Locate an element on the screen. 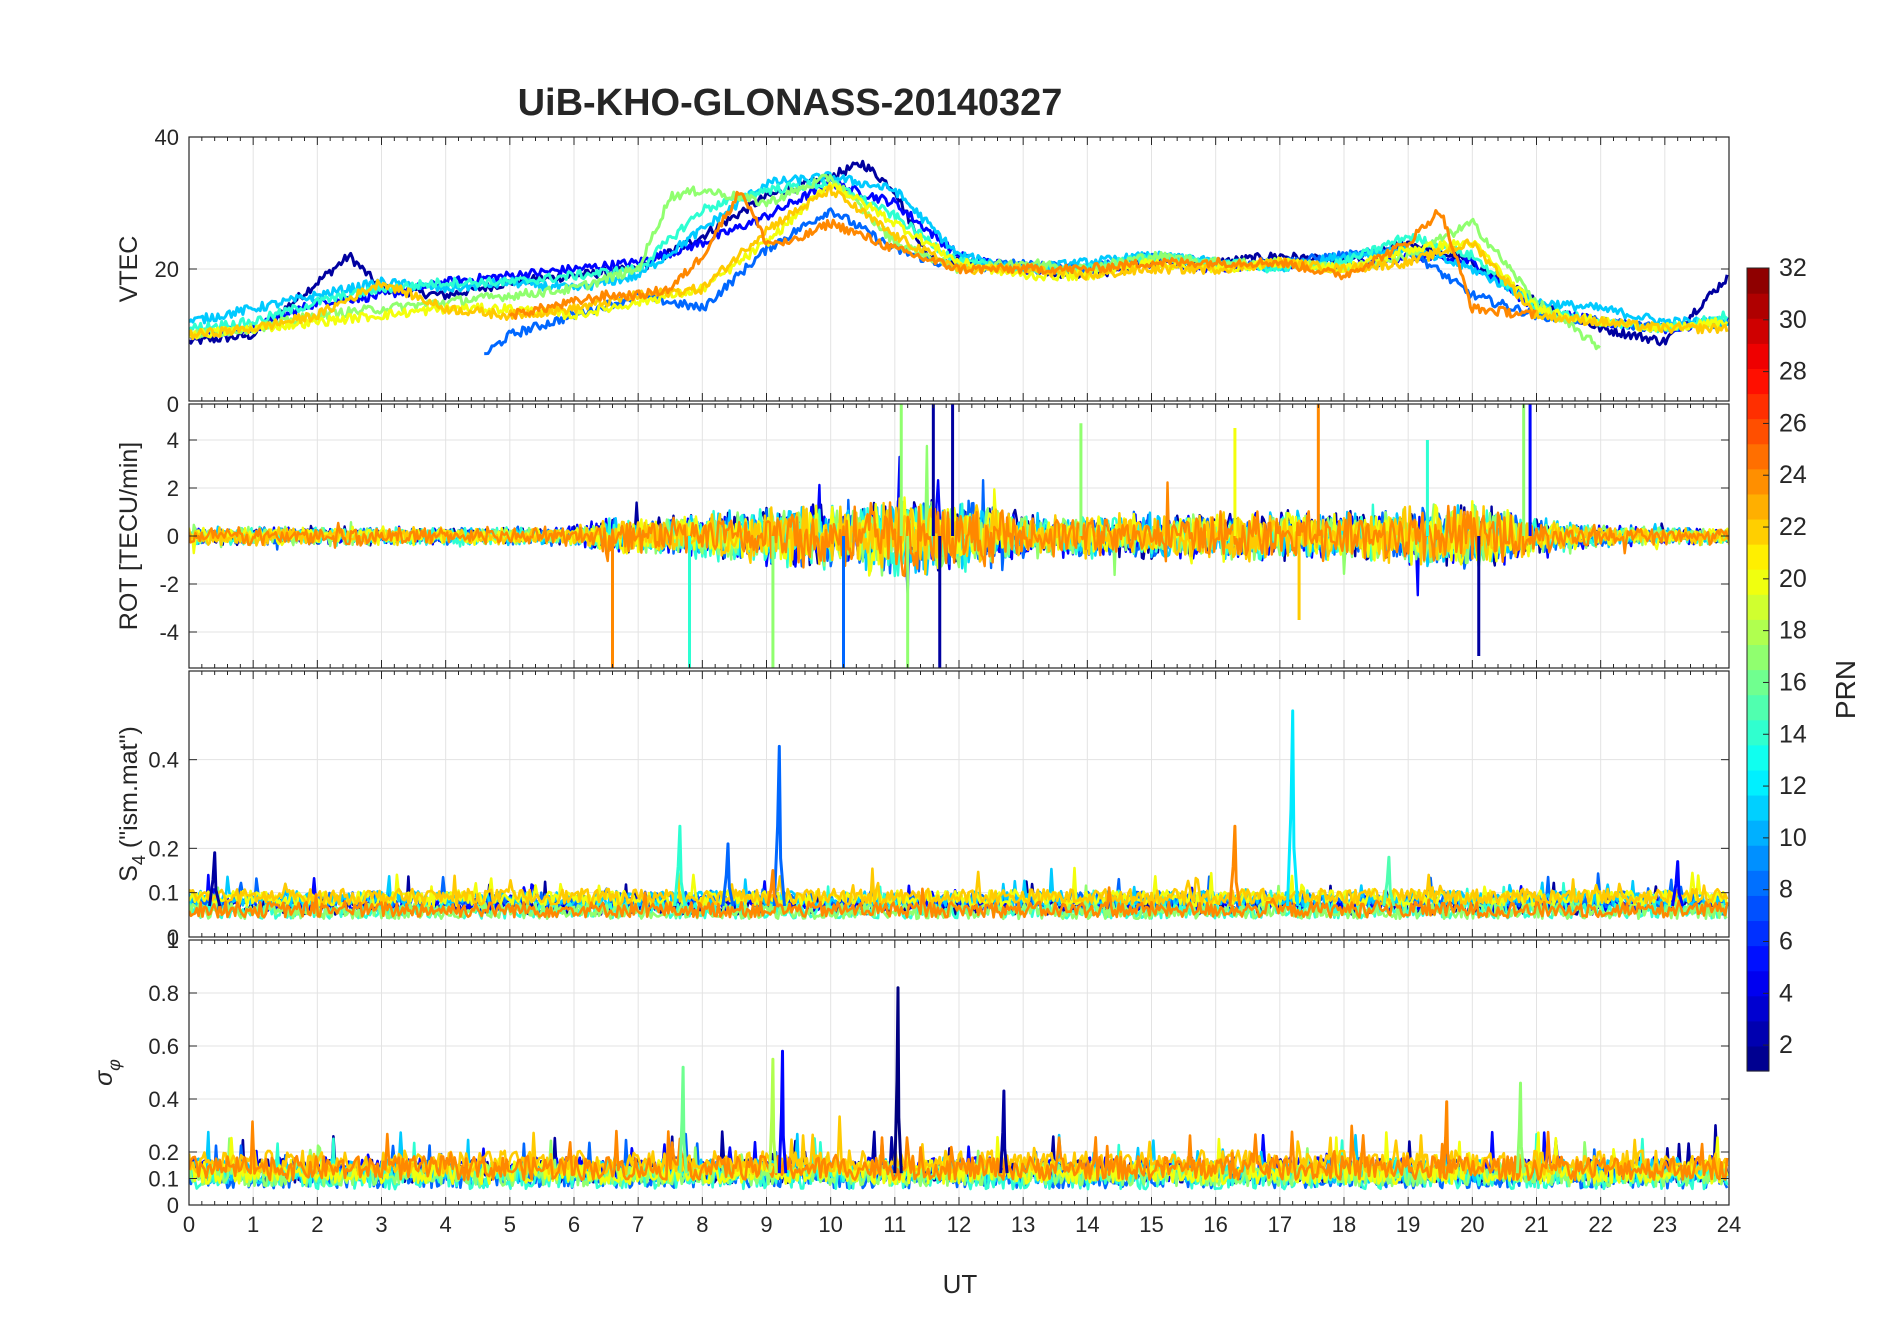 The width and height of the screenshot is (1902, 1330). x-tick-label: 2 is located at coordinates (317, 1224).